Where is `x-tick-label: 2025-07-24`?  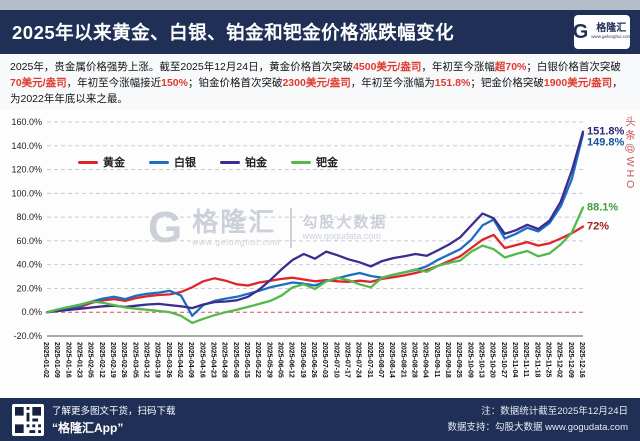
x-tick-label: 2025-07-24 is located at coordinates (358, 360).